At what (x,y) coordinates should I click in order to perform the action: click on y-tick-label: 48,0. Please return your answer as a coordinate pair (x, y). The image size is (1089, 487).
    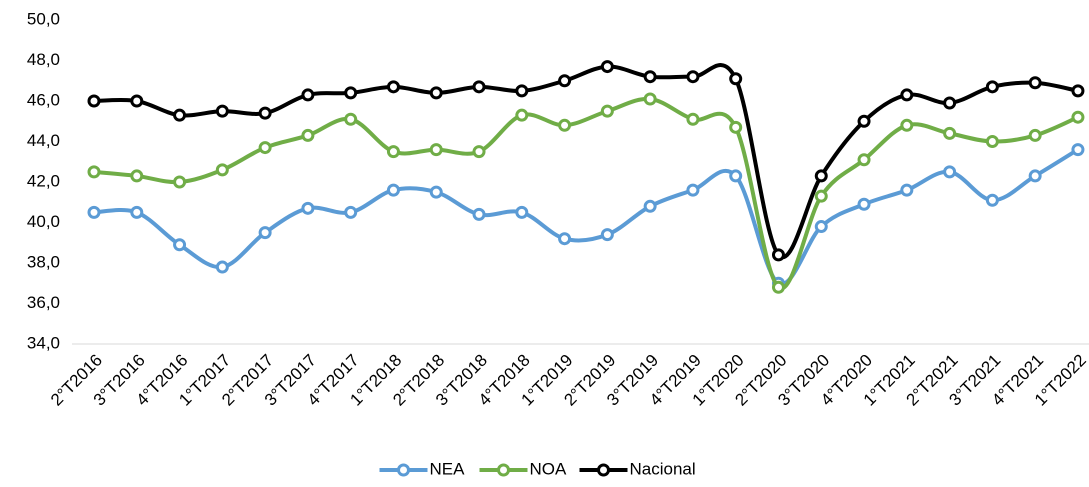
    Looking at the image, I should click on (43, 59).